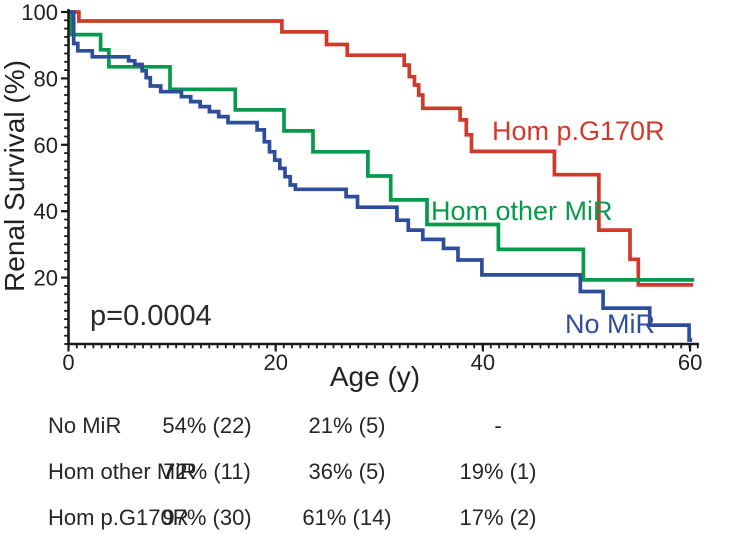  I want to click on y-tick-label-40: 40, so click(46, 211).